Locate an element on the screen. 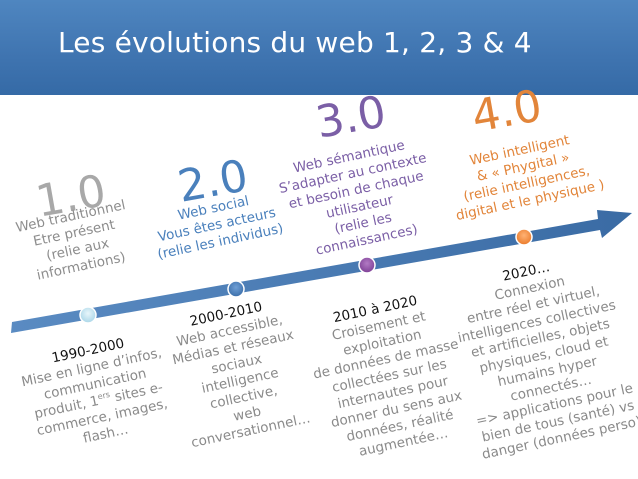 The width and height of the screenshot is (638, 479). version-4-label: 4.0 is located at coordinates (507, 111).